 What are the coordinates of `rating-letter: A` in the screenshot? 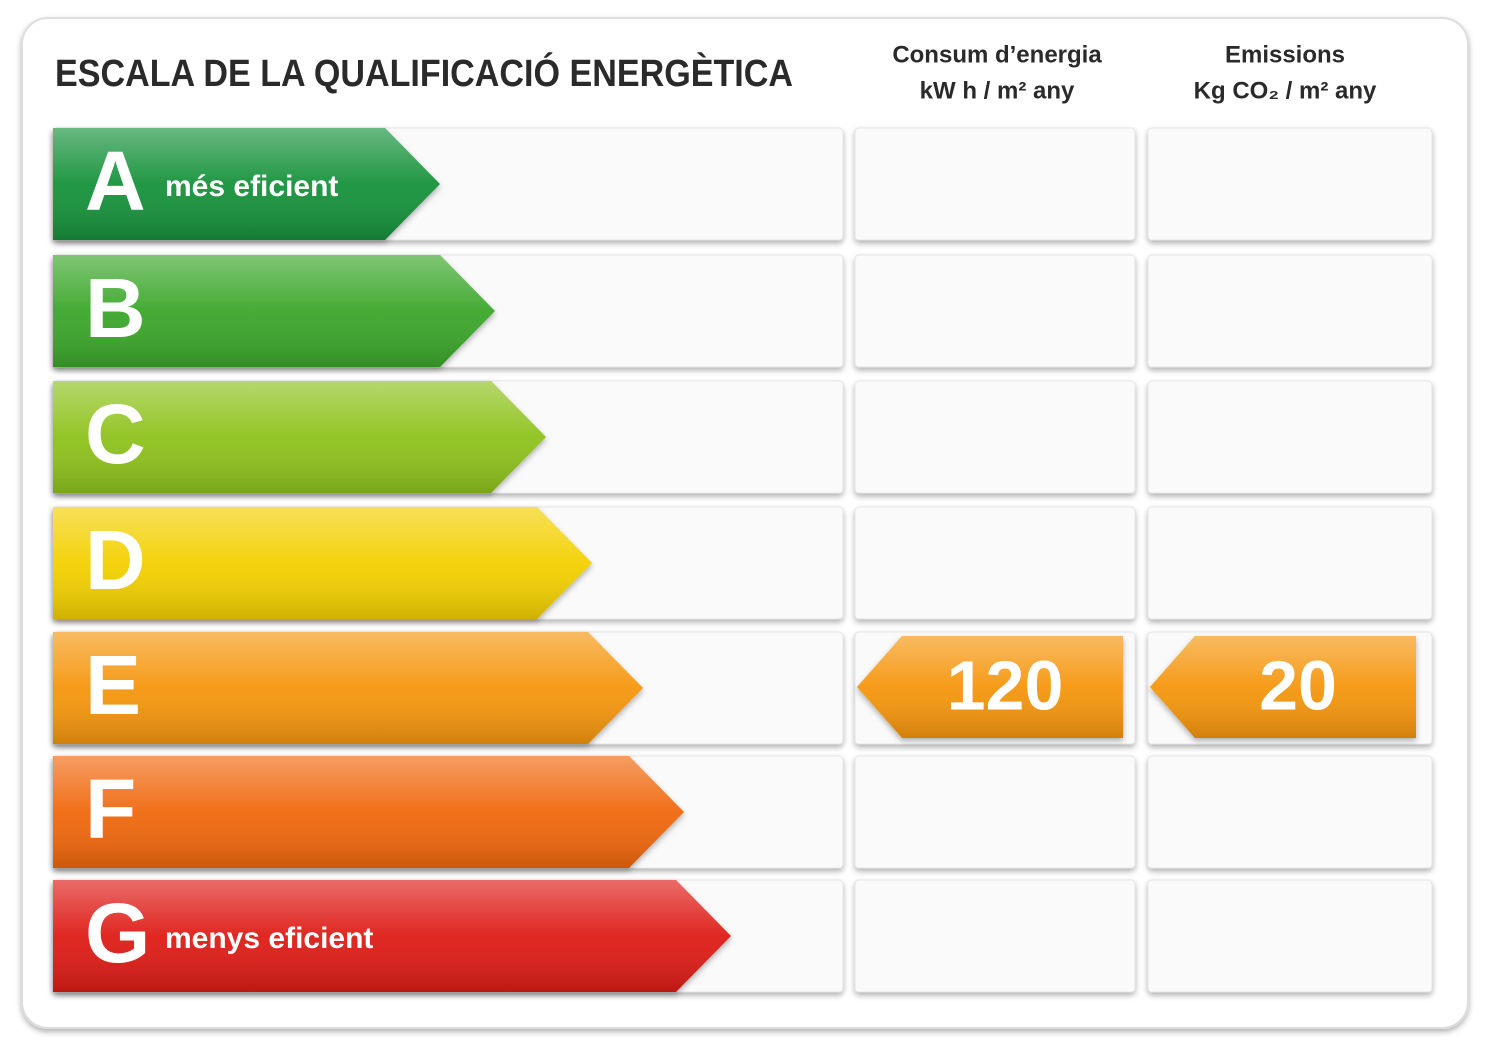 It's located at (115, 181).